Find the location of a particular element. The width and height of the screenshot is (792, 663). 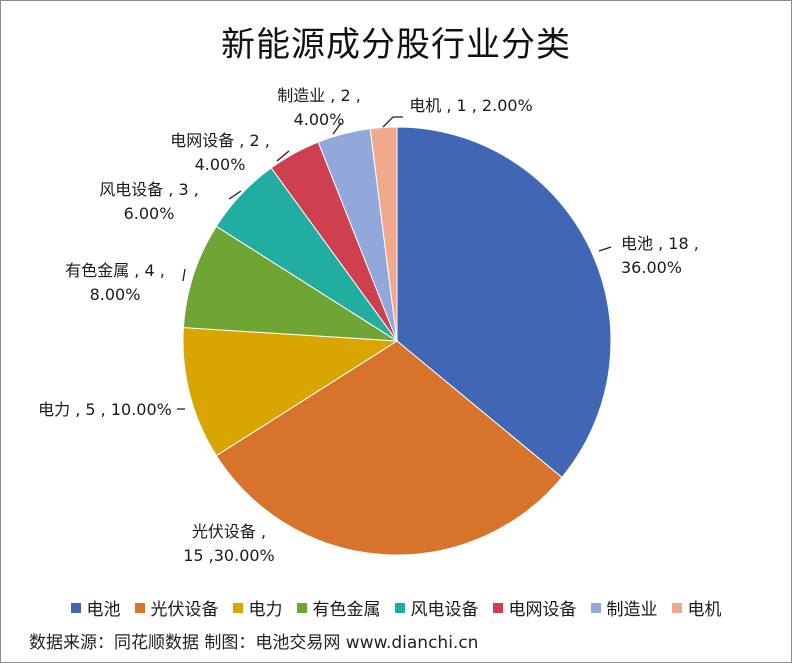

legend-item-6: 制造业 is located at coordinates (624, 607).